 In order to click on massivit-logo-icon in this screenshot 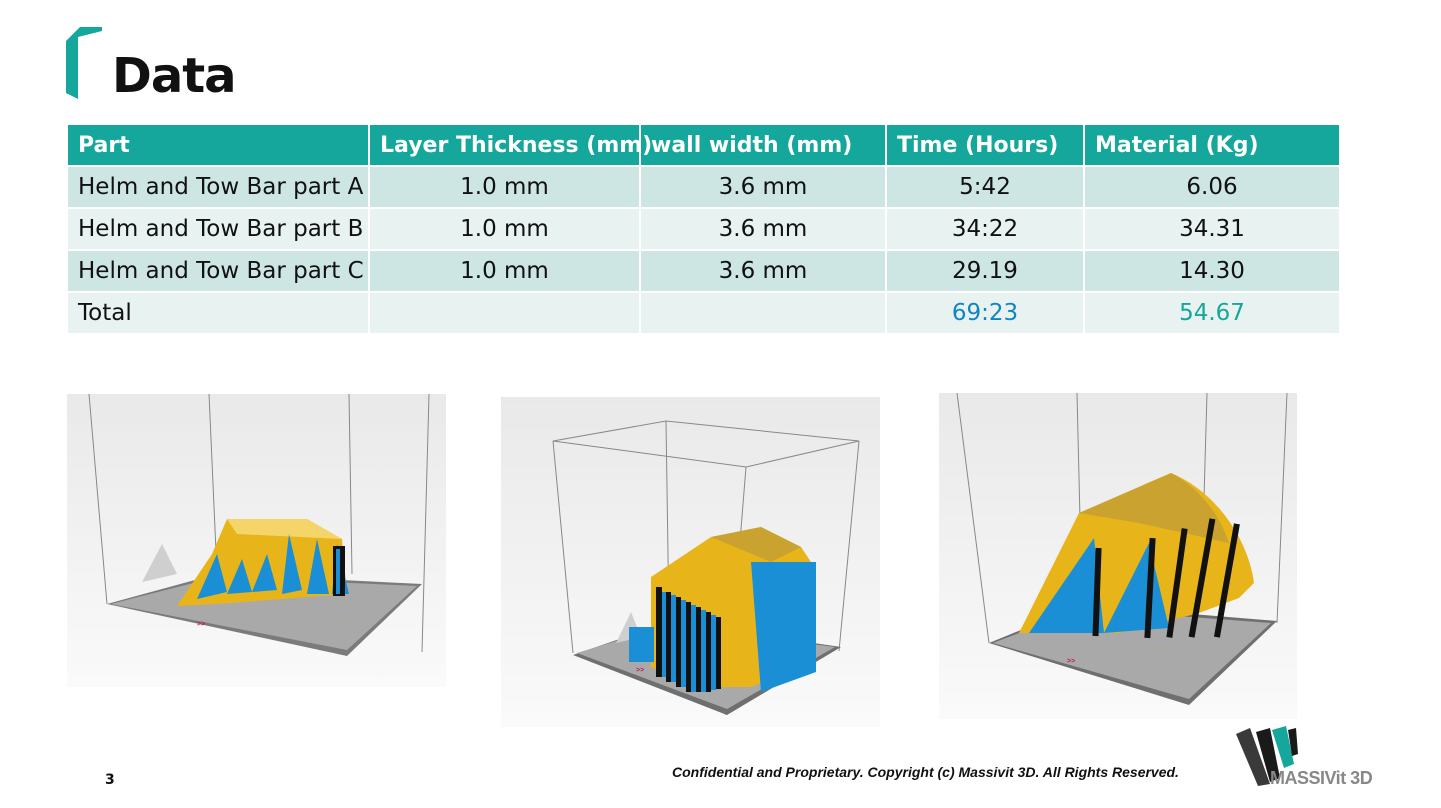, I will do `click(1267, 756)`.